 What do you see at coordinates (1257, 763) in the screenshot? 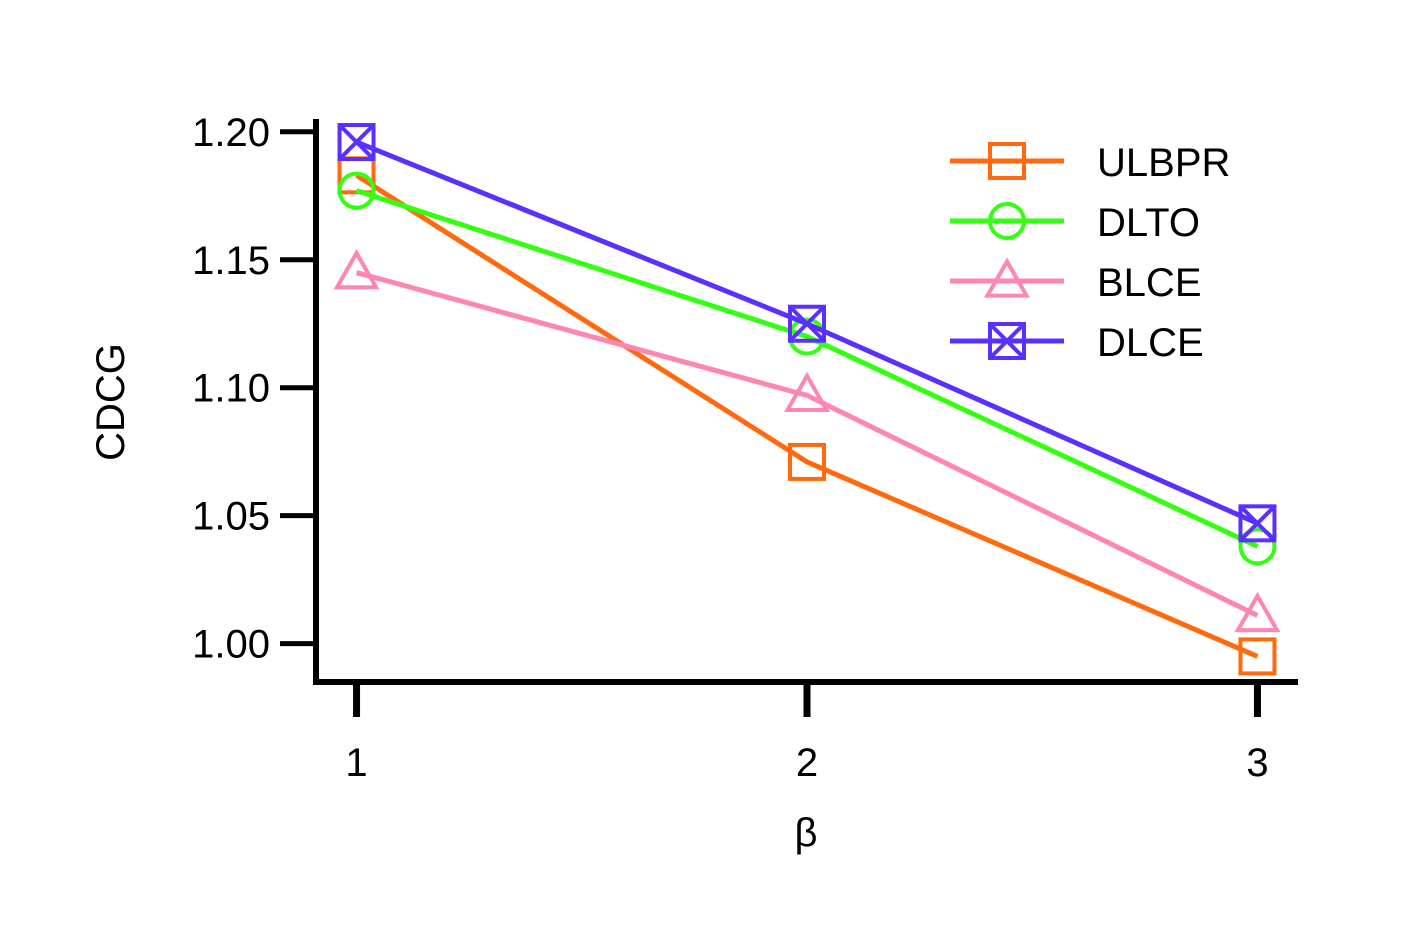
I see `x-tick-label: 3` at bounding box center [1257, 763].